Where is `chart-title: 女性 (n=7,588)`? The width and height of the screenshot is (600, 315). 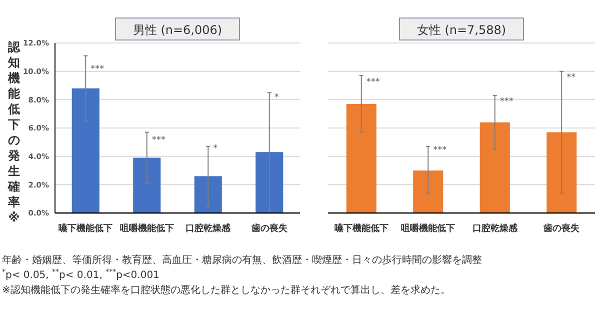
chart-title: 女性 (n=7,588) is located at coordinates (461, 30).